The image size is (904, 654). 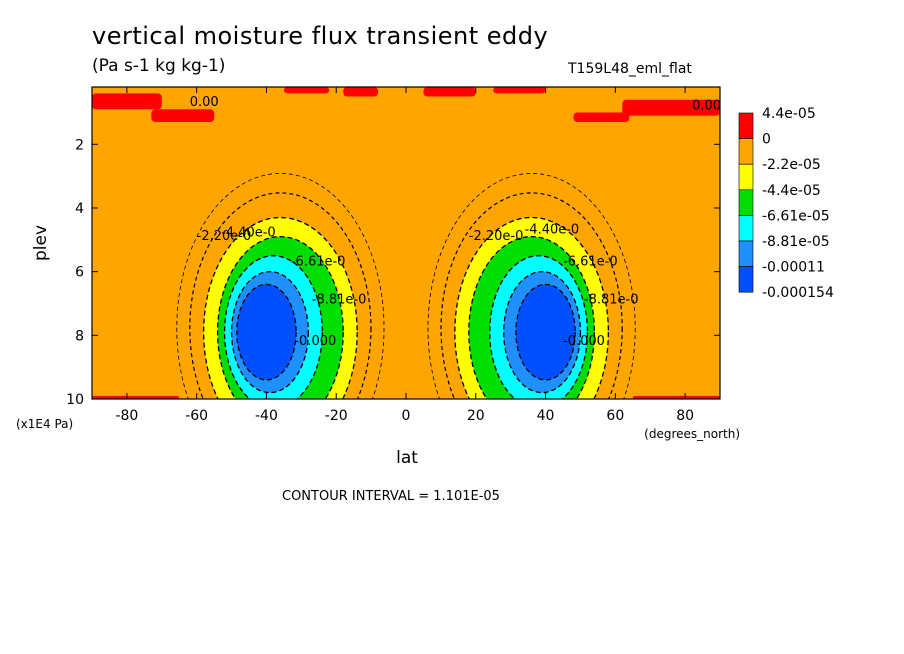 I want to click on colorbar-label: -8.81e-05, so click(x=796, y=242).